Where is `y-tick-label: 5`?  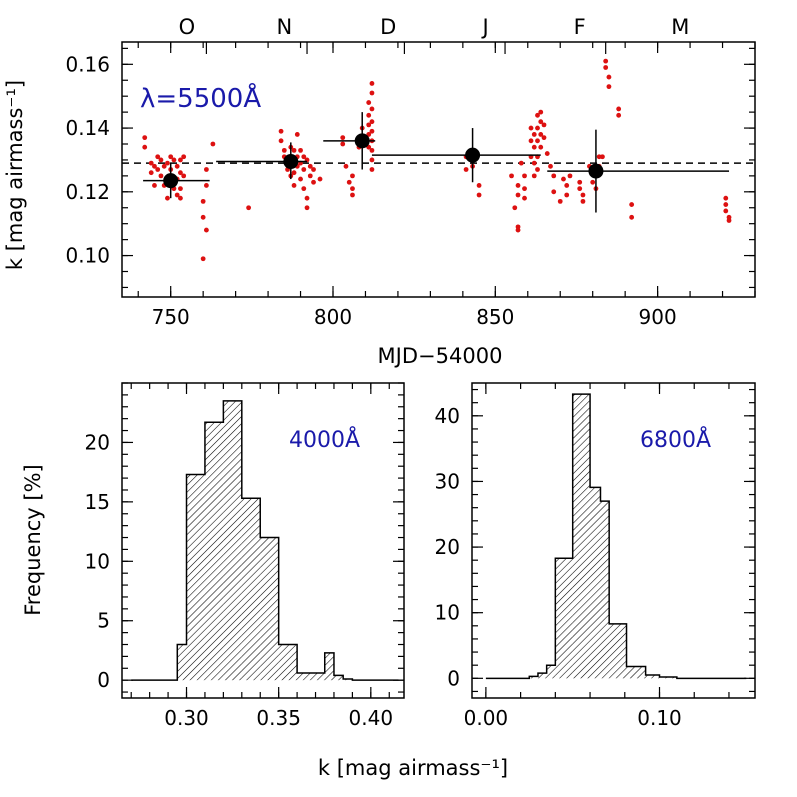 y-tick-label: 5 is located at coordinates (103, 621).